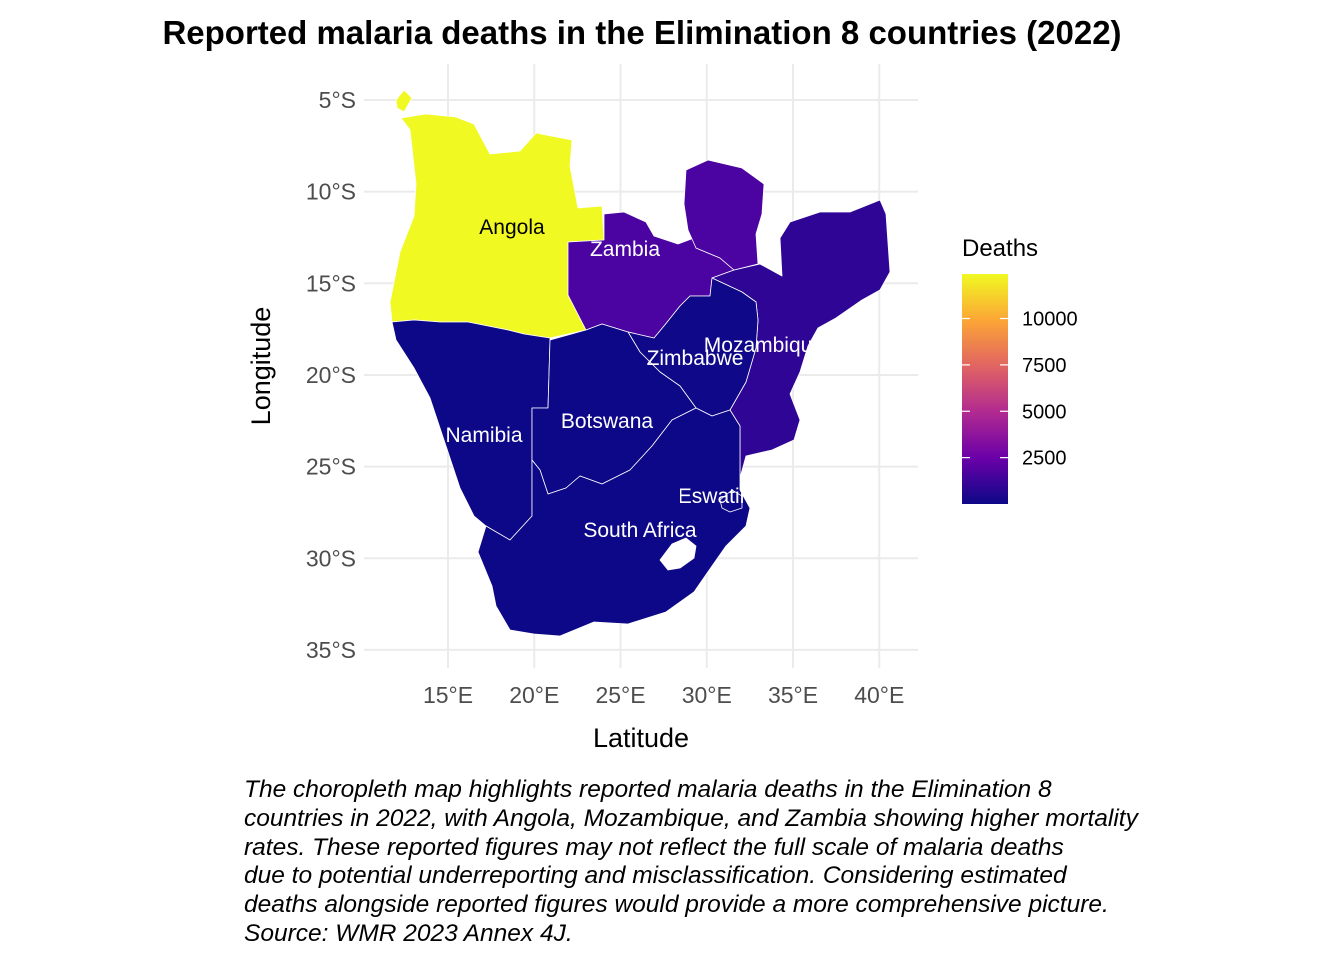 The image size is (1344, 960). Describe the element at coordinates (534, 695) in the screenshot. I see `x-tick-label: 20°E` at that location.